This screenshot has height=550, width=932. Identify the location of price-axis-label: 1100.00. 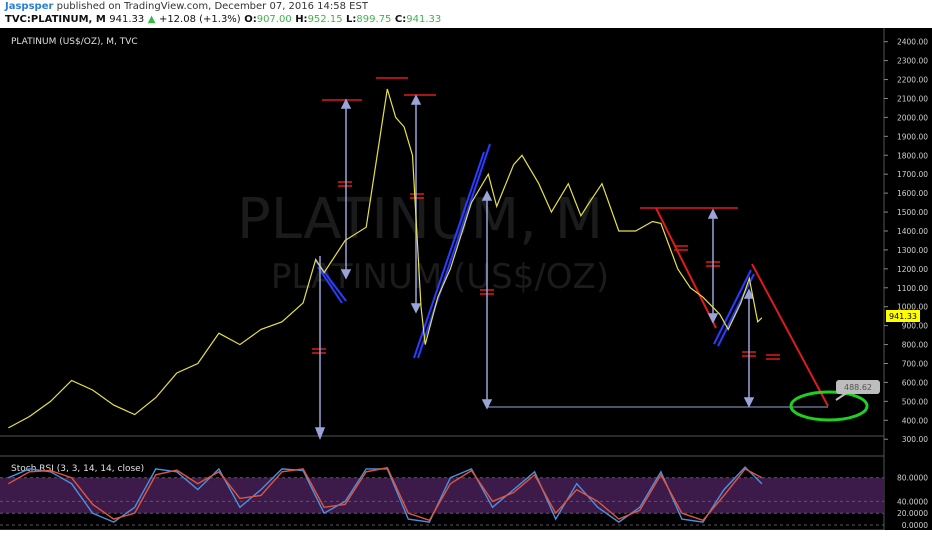
(912, 288).